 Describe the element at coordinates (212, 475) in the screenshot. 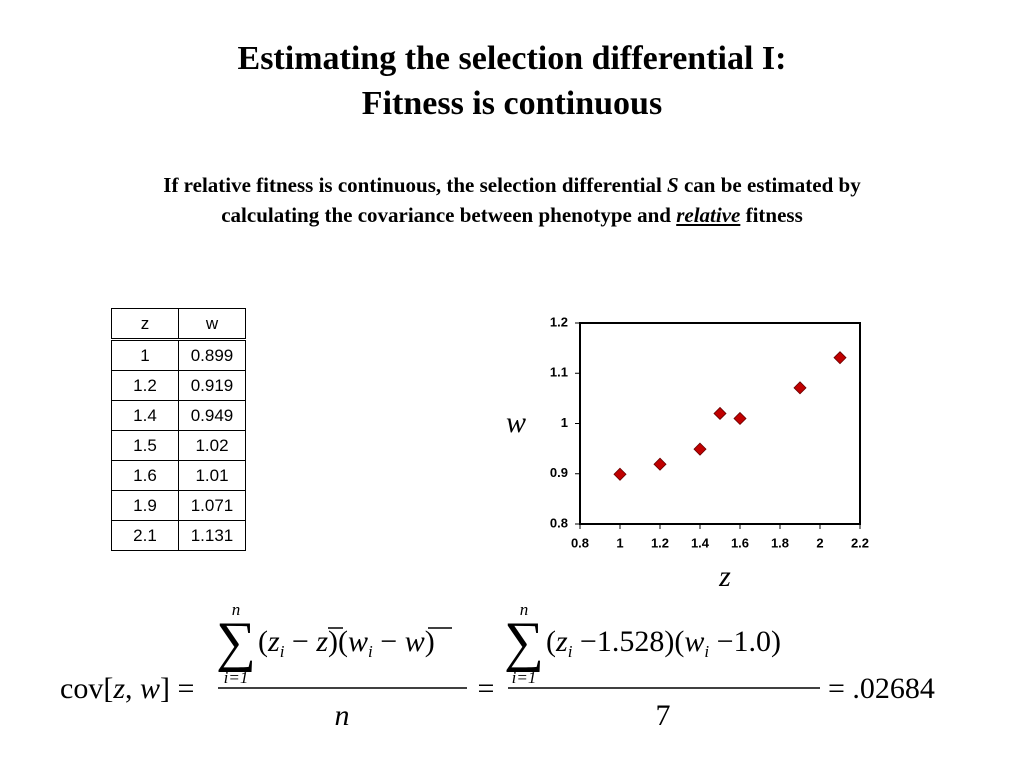

I see `table-cell: 1.01` at that location.